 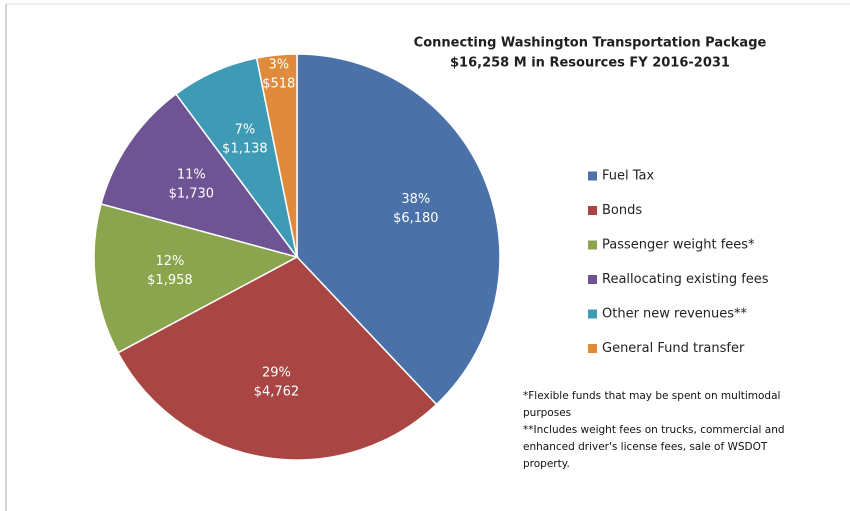 I want to click on value-label: $6,180, so click(x=416, y=218).